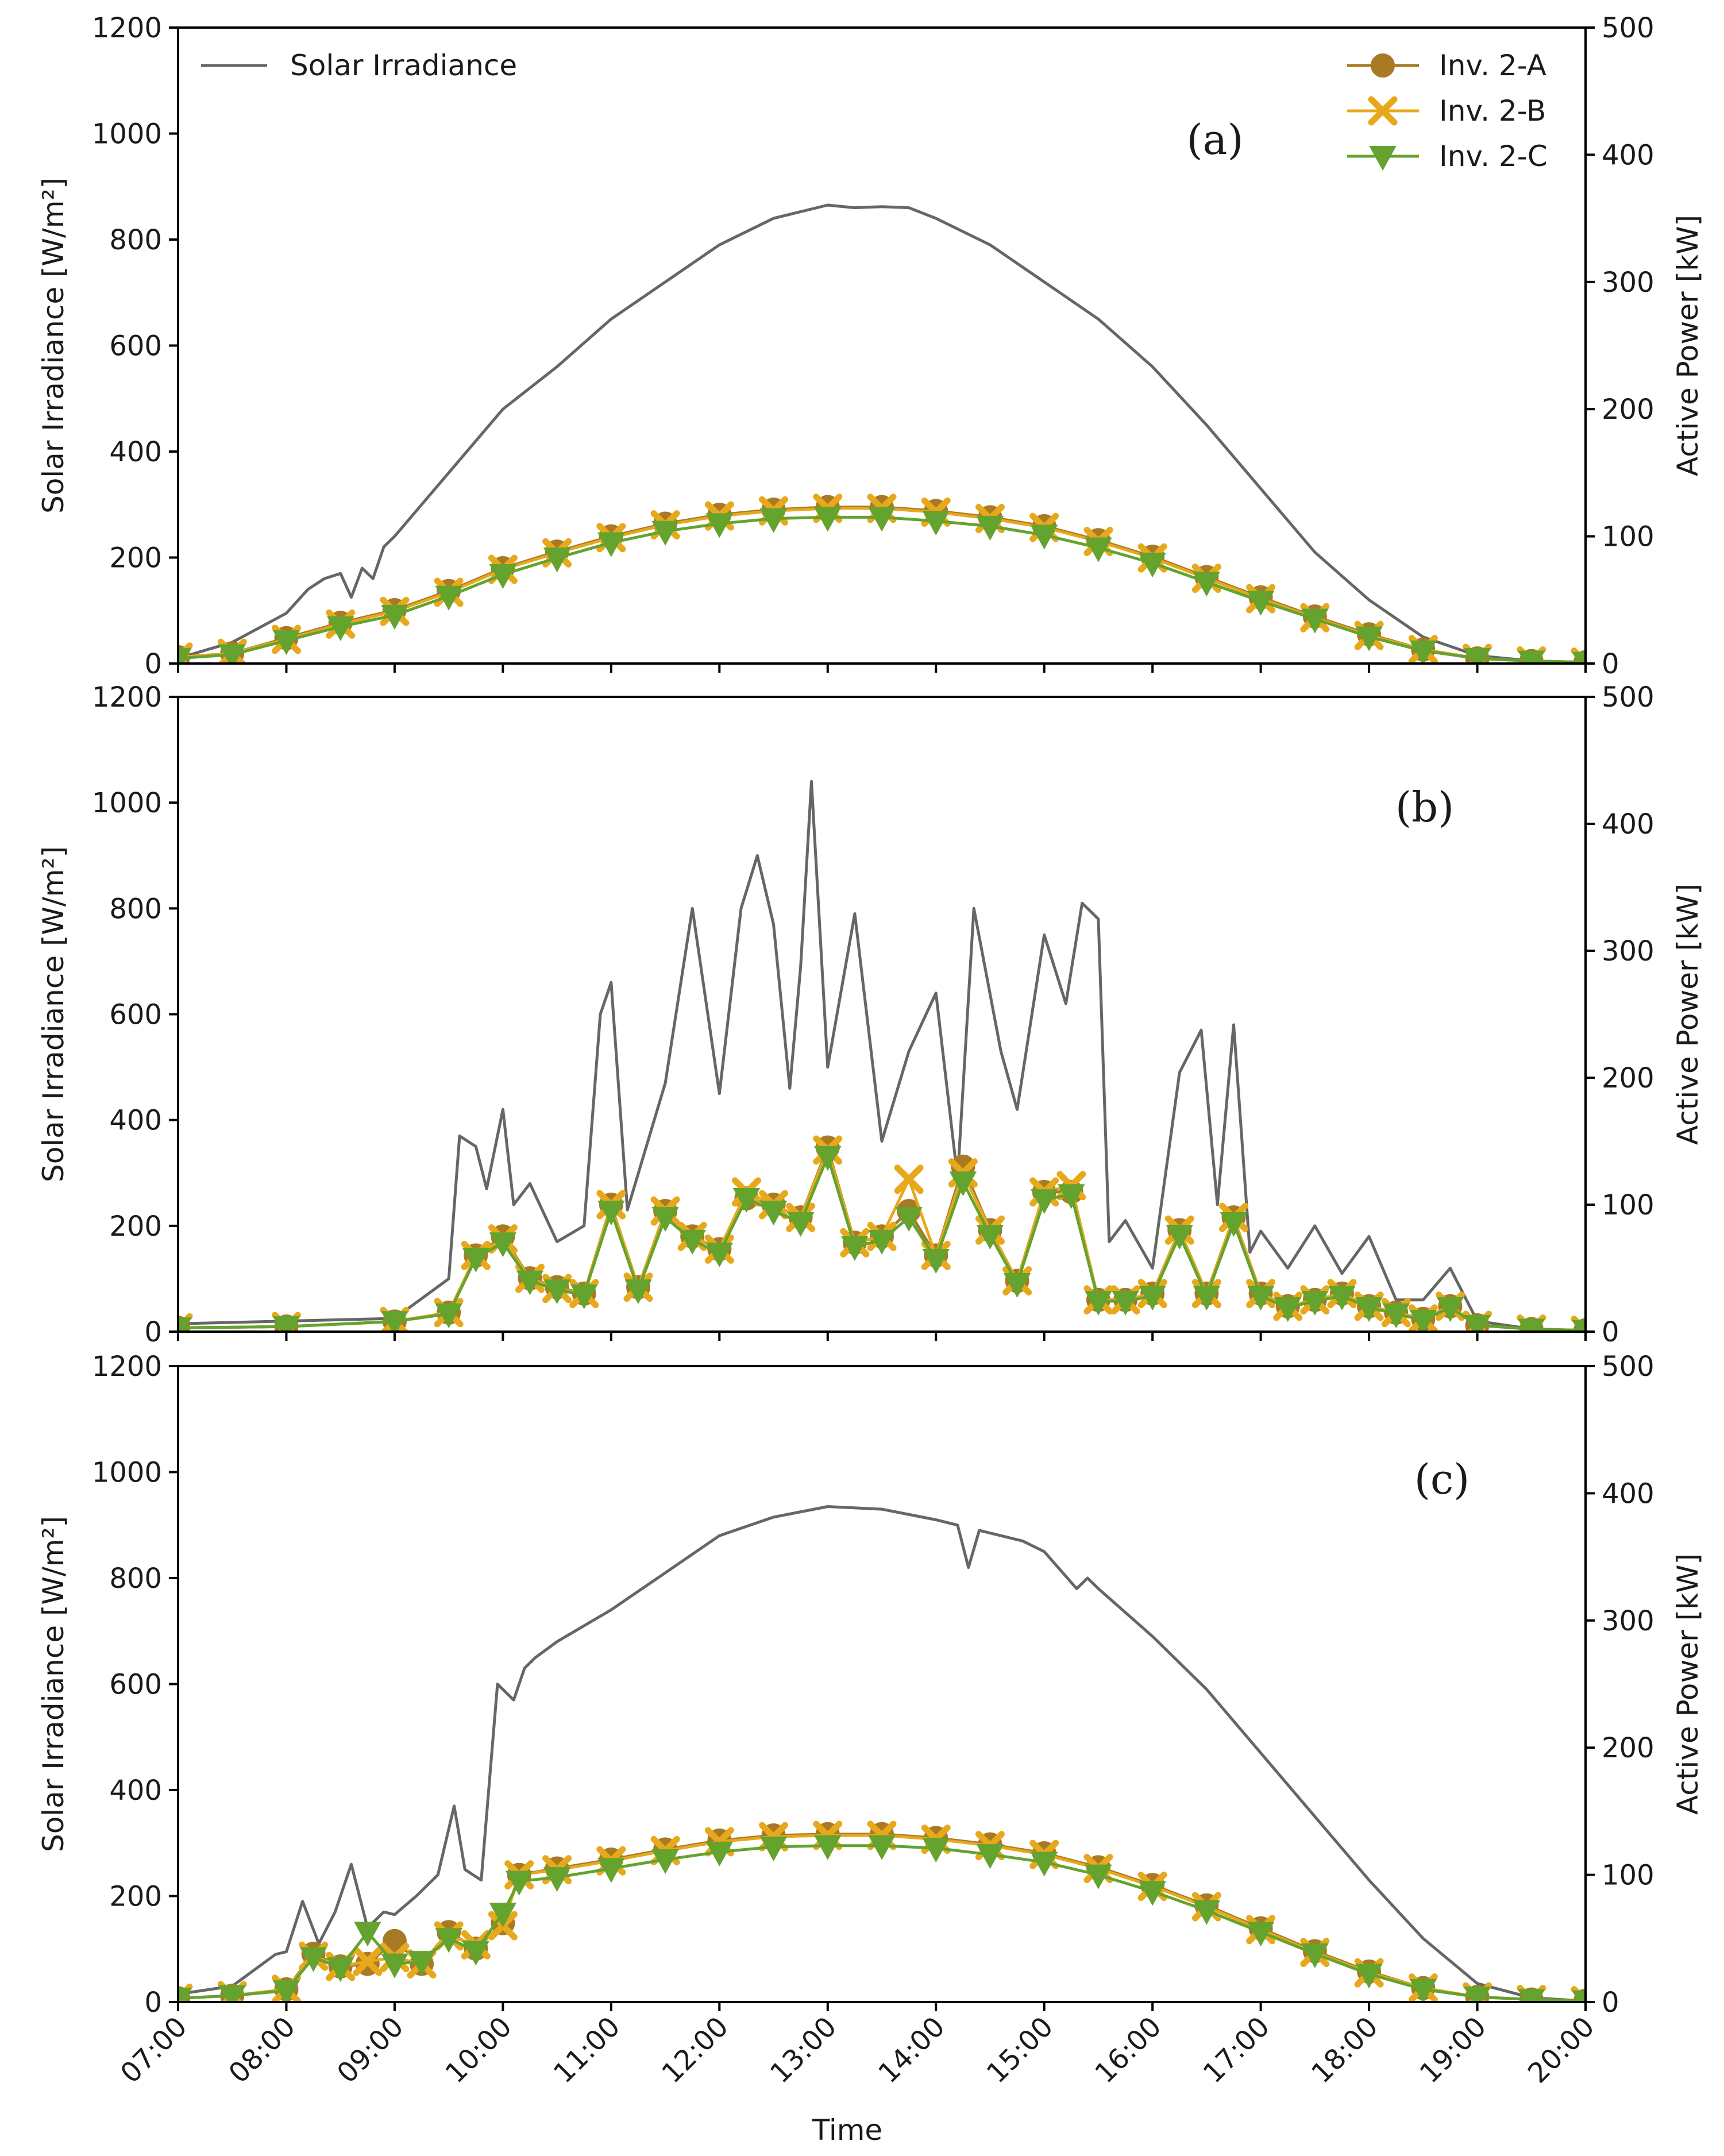  What do you see at coordinates (262, 2050) in the screenshot?
I see `x-tick-label: 08:00` at bounding box center [262, 2050].